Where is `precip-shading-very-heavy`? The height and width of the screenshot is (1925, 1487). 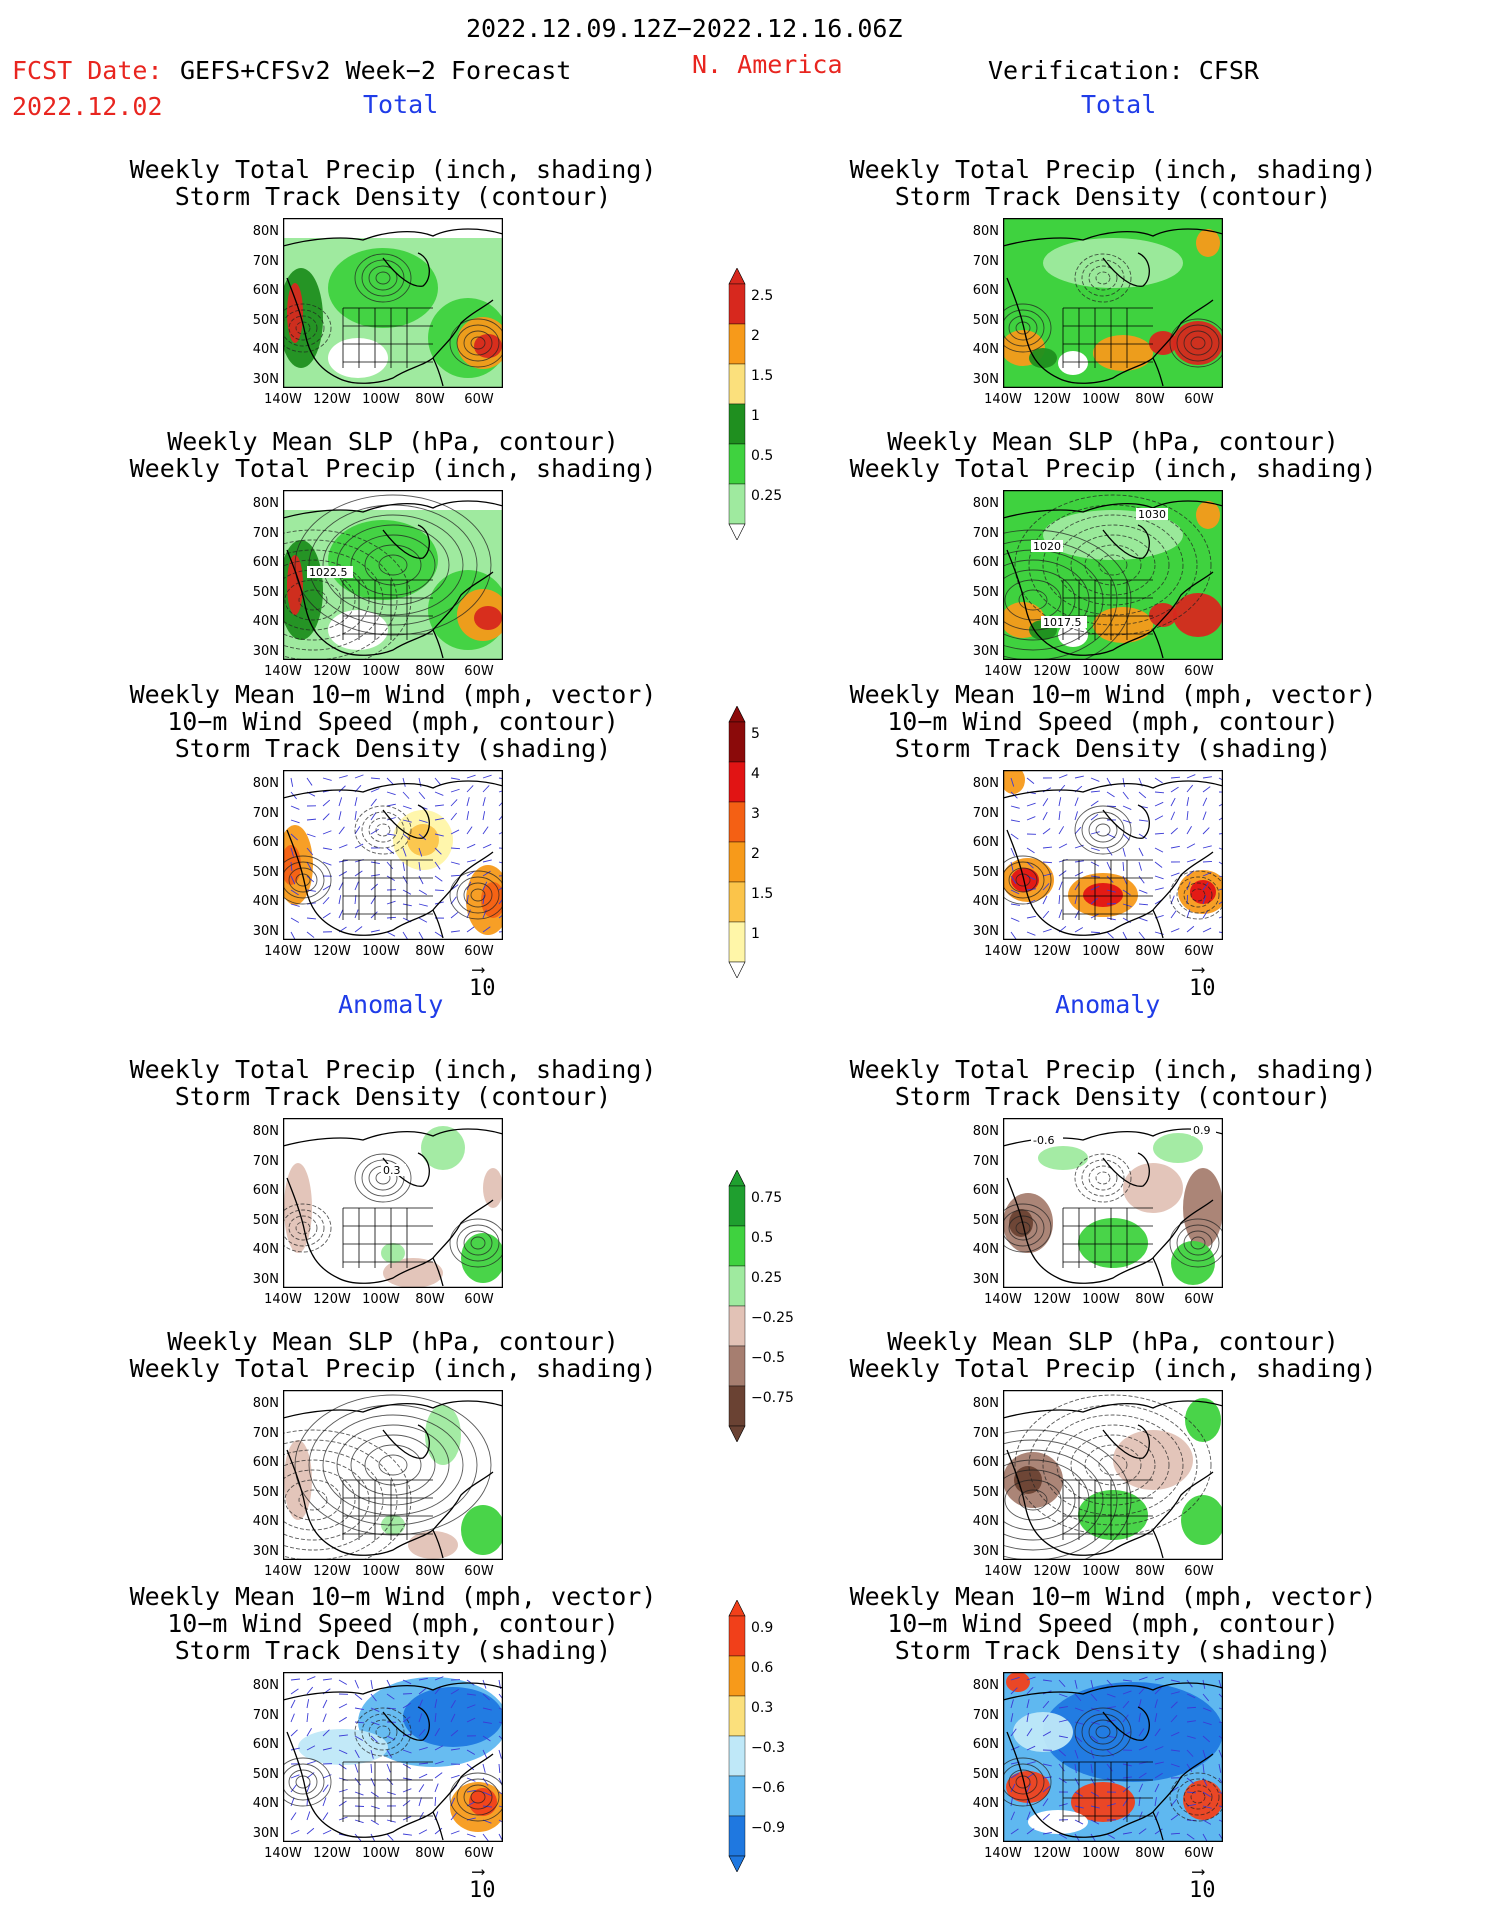
precip-shading-very-heavy is located at coordinates (1208, 515).